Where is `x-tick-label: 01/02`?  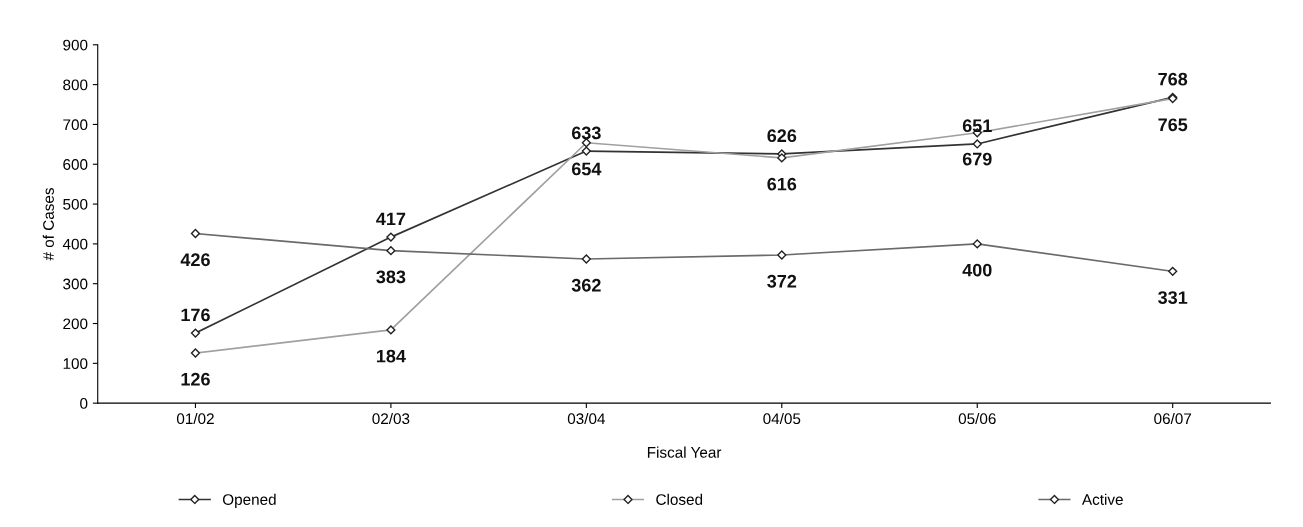
x-tick-label: 01/02 is located at coordinates (195, 418).